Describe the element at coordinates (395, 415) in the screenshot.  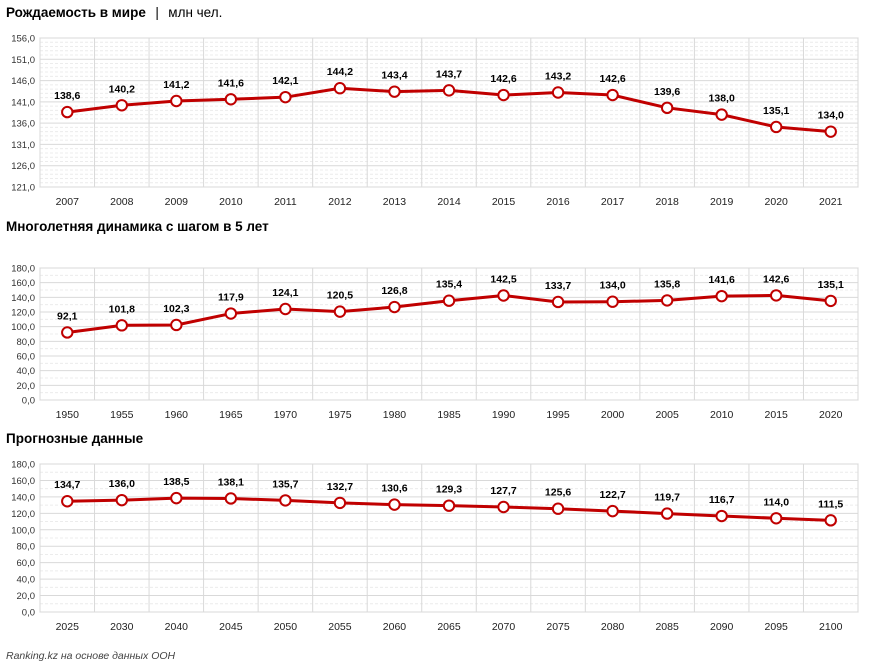
I see `x-tick-label: 1980` at that location.